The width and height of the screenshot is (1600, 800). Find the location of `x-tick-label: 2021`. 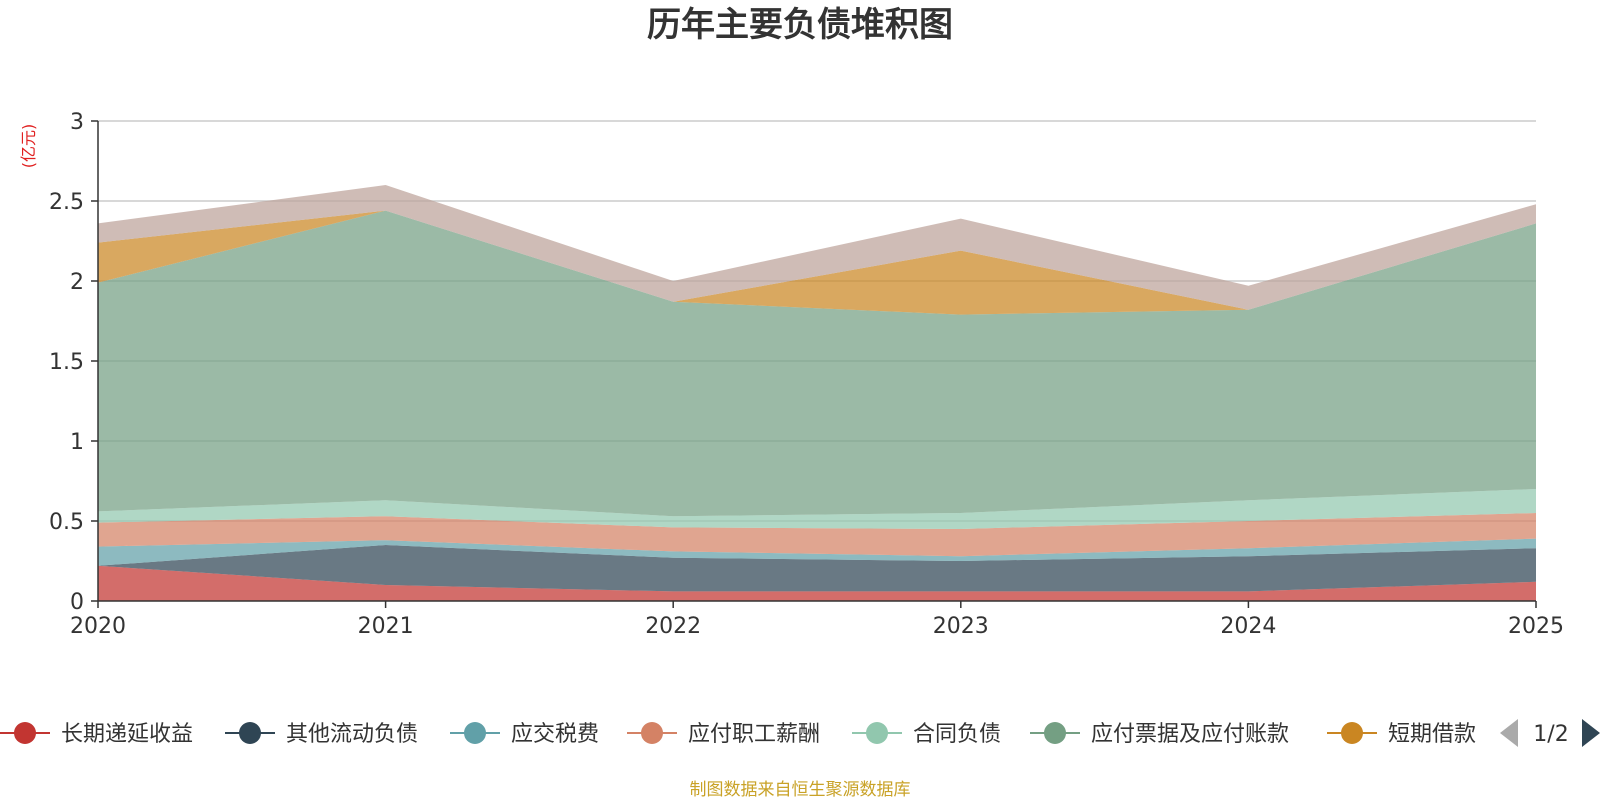

x-tick-label: 2021 is located at coordinates (386, 626).